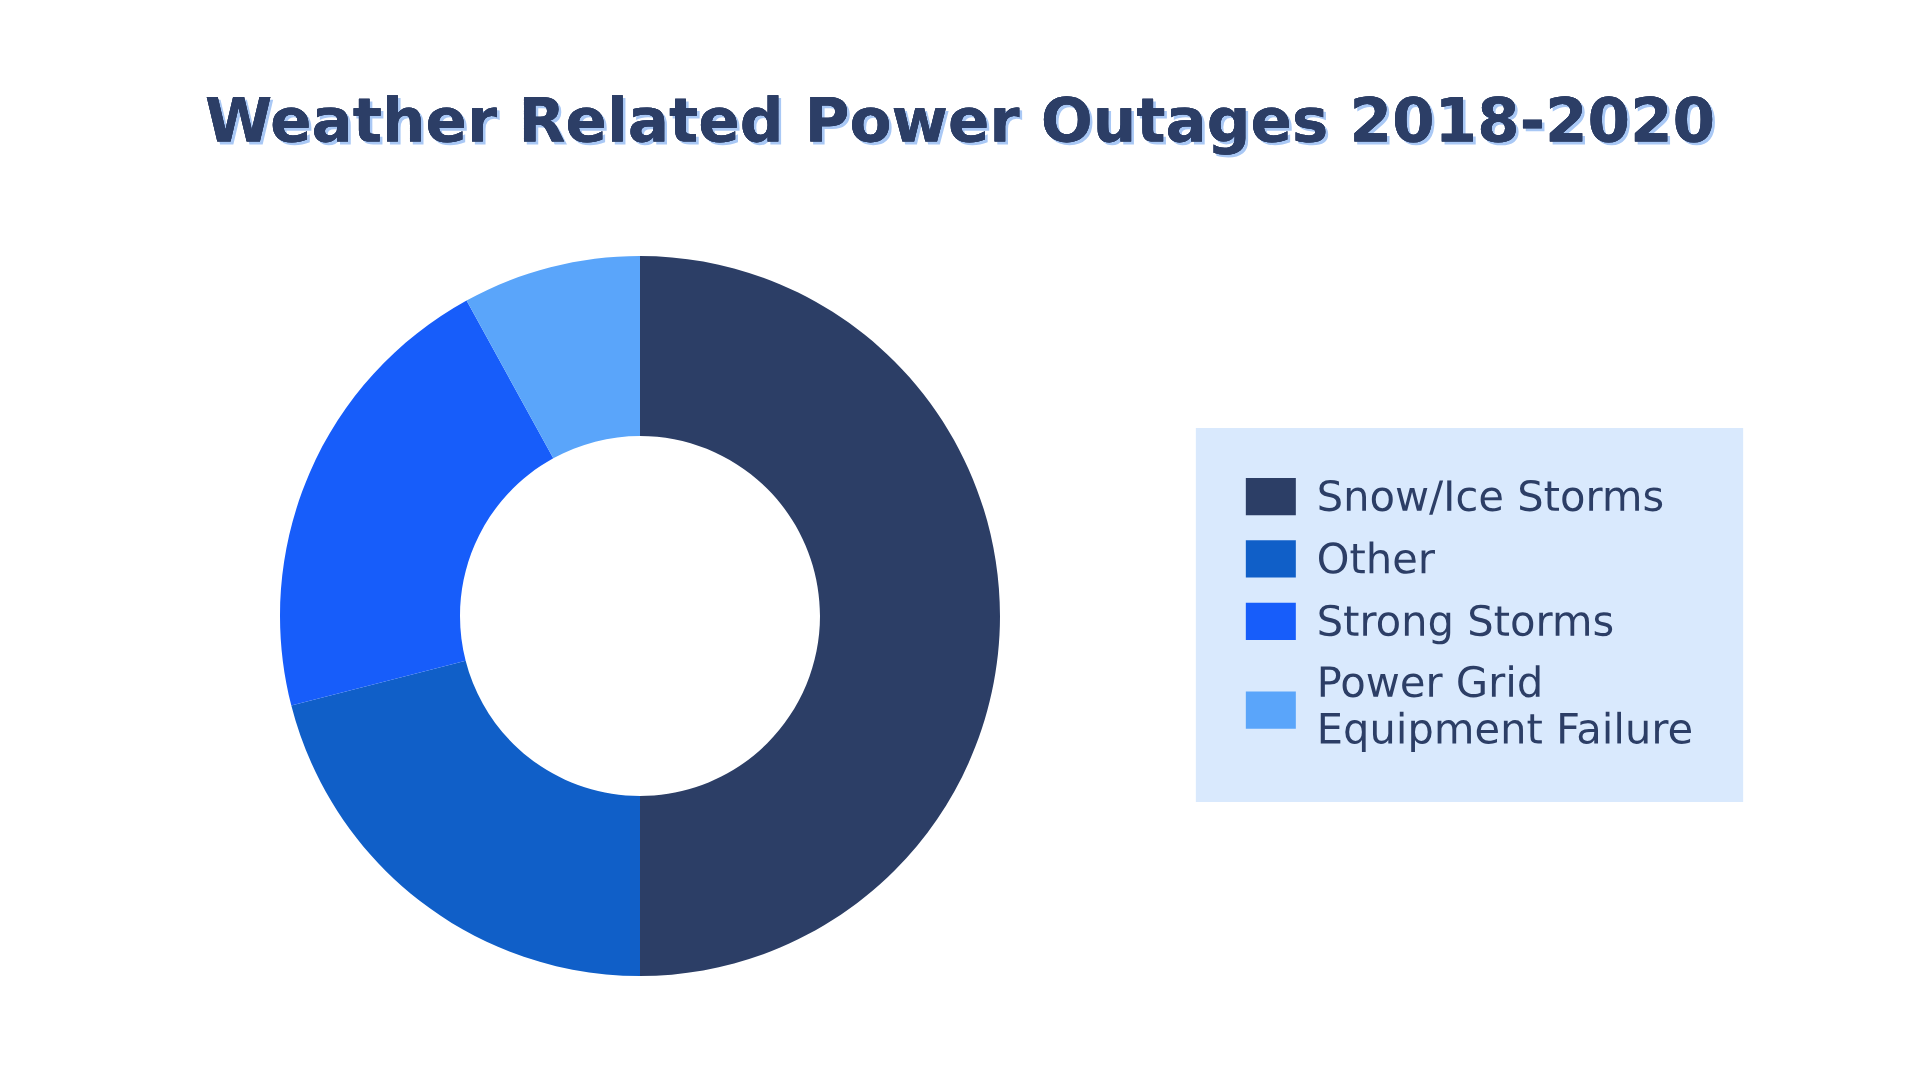 The image size is (1920, 1080). I want to click on legend-label: Power Grid Equipment Failure, so click(1505, 709).